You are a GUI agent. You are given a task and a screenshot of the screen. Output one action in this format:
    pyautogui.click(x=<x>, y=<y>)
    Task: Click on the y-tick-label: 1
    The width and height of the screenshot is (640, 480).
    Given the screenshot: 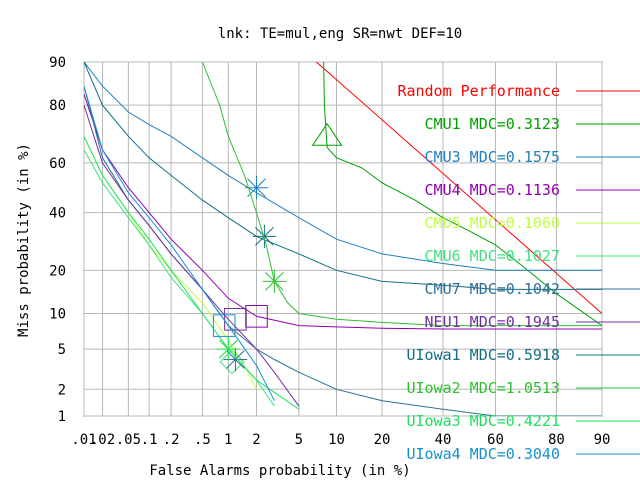 What is the action you would take?
    pyautogui.click(x=62, y=417)
    